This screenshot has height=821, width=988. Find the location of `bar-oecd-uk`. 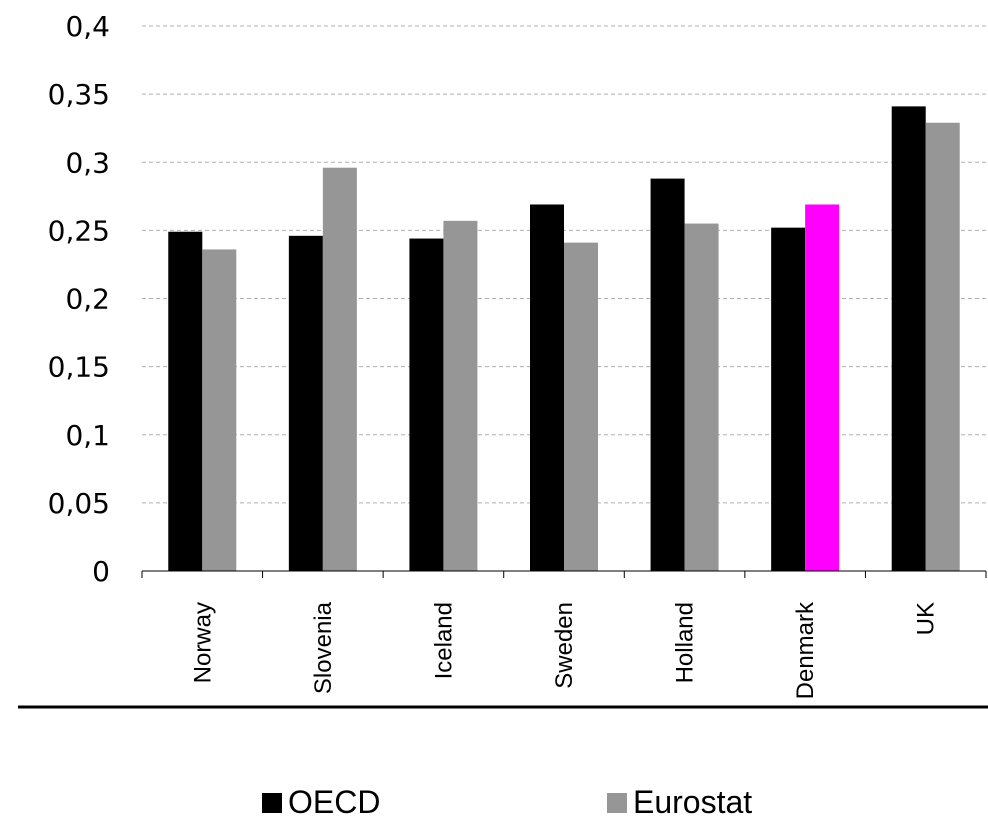

bar-oecd-uk is located at coordinates (908, 338).